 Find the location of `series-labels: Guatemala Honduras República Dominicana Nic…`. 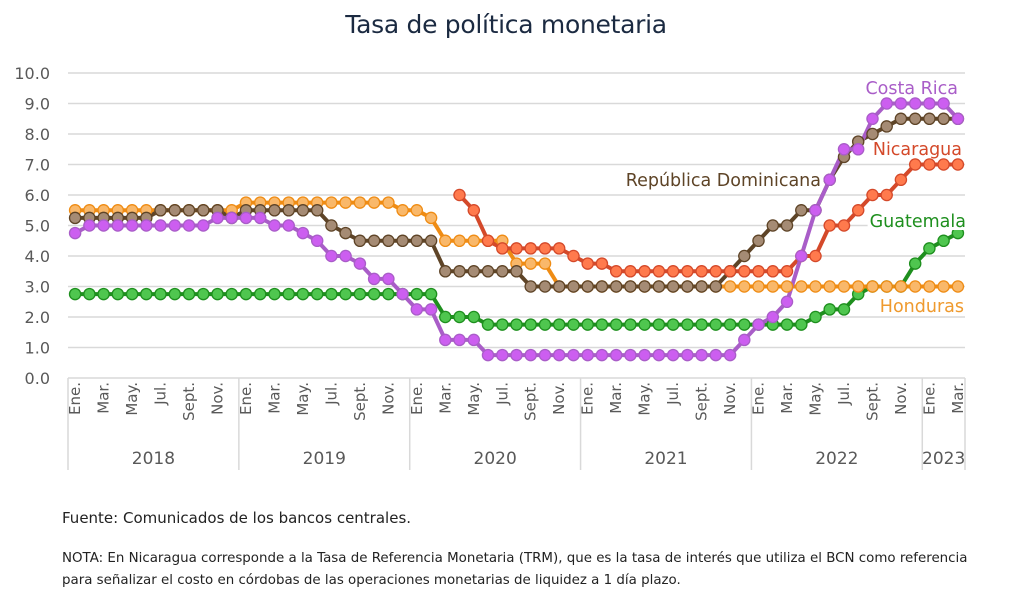

series-labels: Guatemala Honduras República Dominicana Nic… is located at coordinates (795, 198).